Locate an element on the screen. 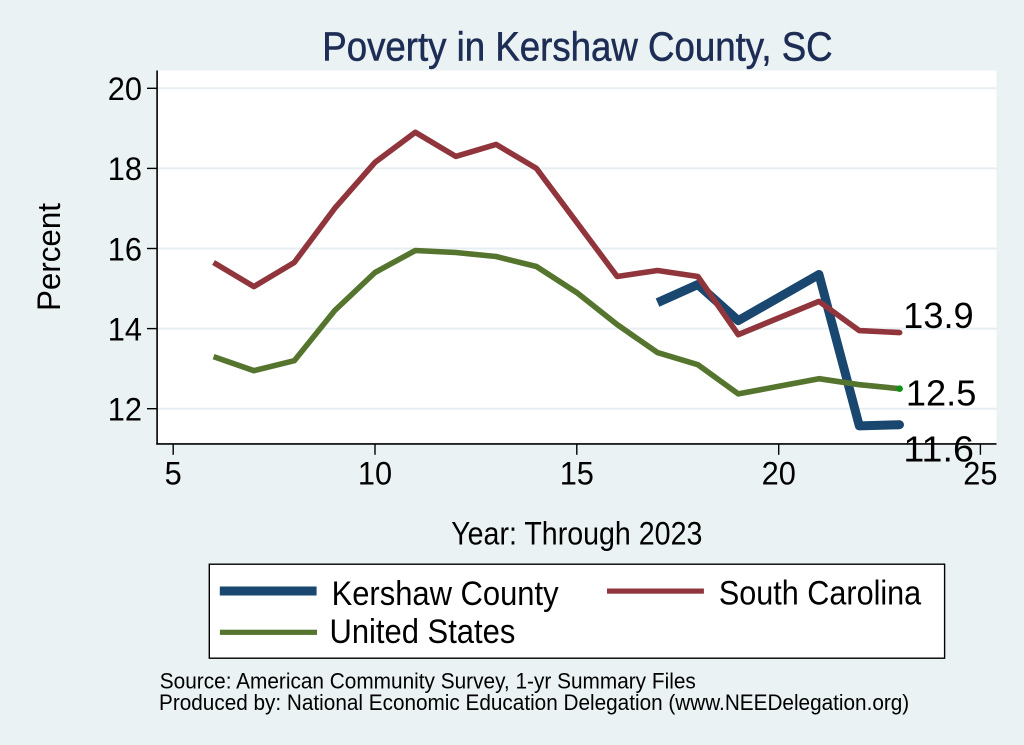 Image resolution: width=1024 pixels, height=745 pixels. svg-text: South Carolina is located at coordinates (820, 594).